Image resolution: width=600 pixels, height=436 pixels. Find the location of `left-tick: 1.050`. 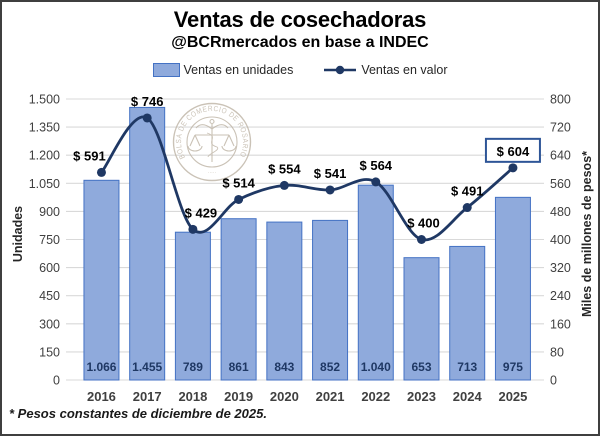

left-tick: 1.050 is located at coordinates (44, 184).